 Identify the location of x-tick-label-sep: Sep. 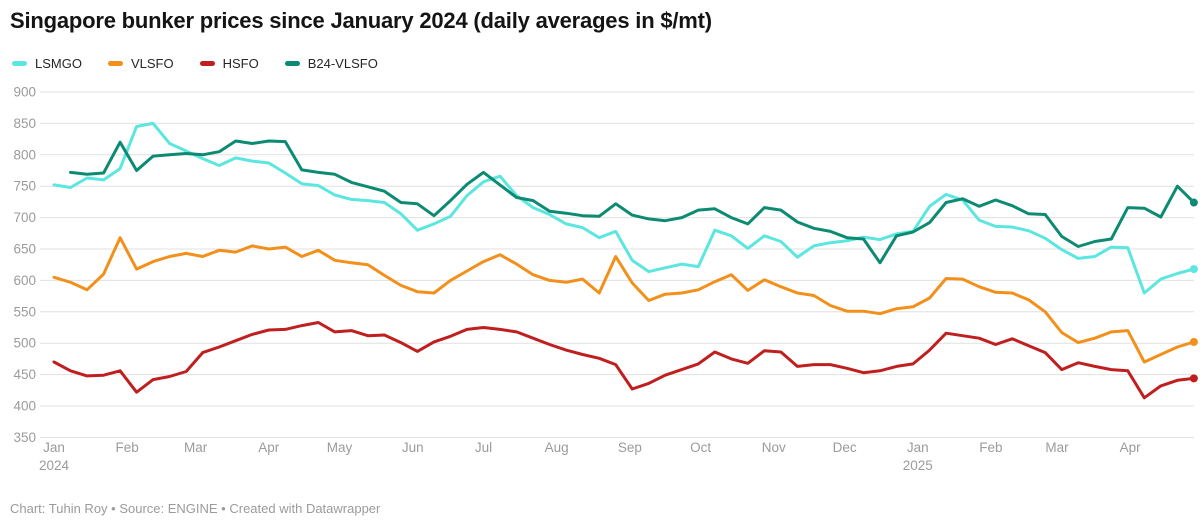
(630, 447).